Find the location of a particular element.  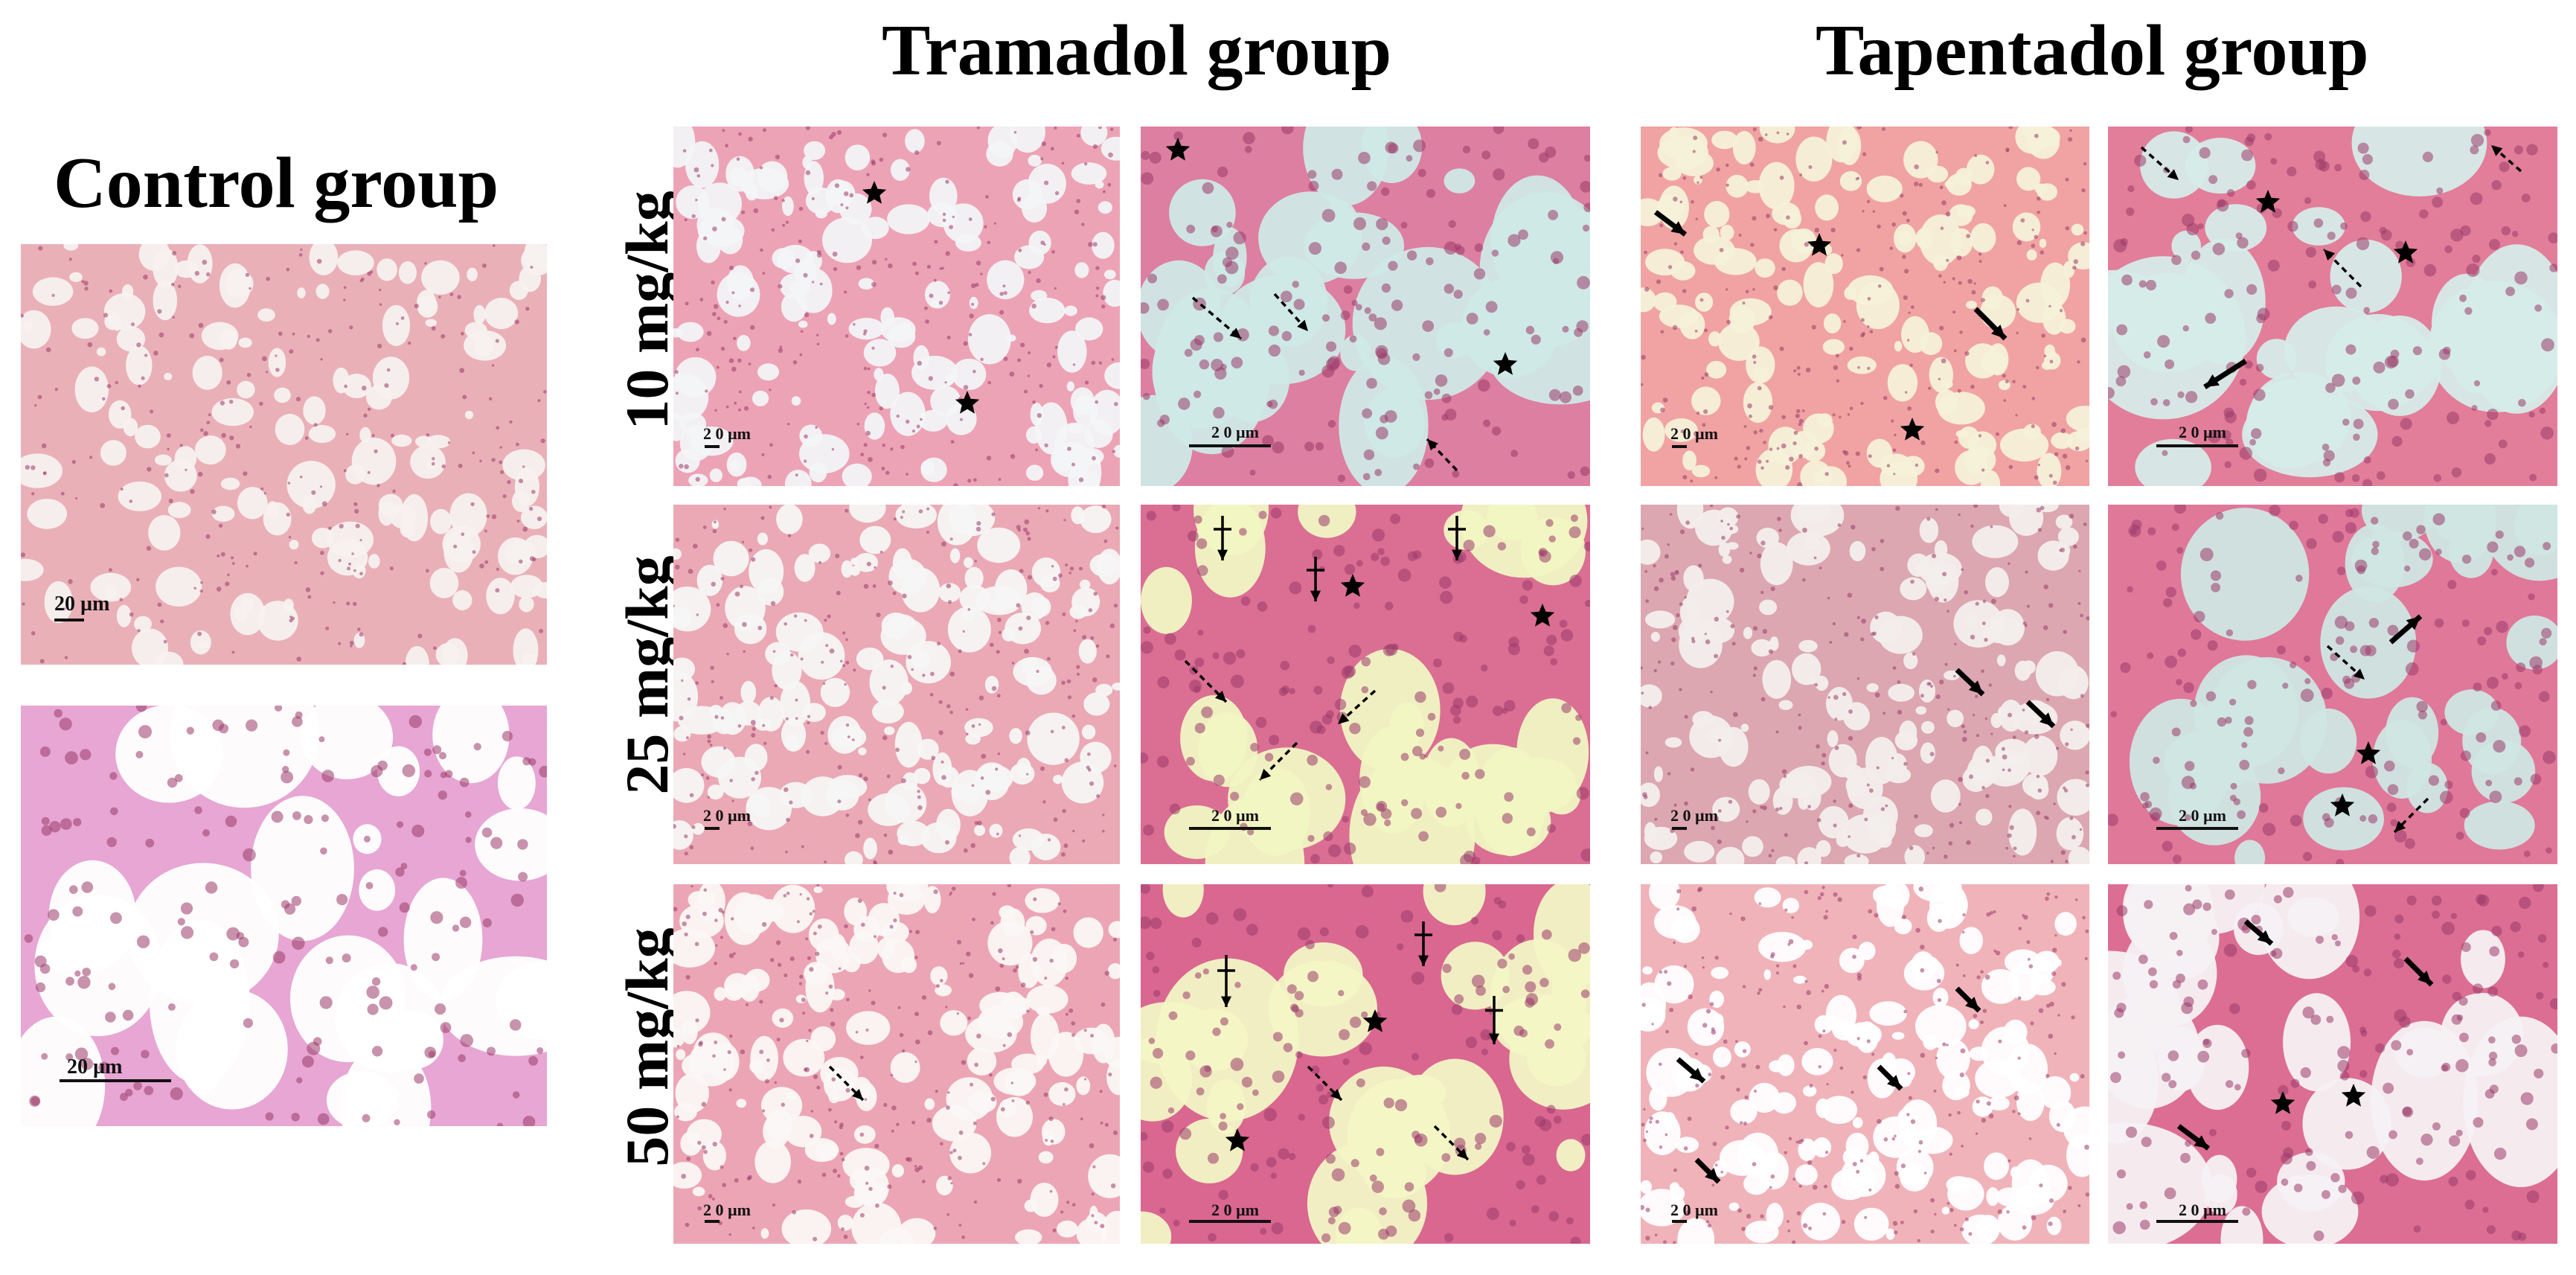

micrograph-tapentadol-25-low: 2 0 µm is located at coordinates (1865, 684).